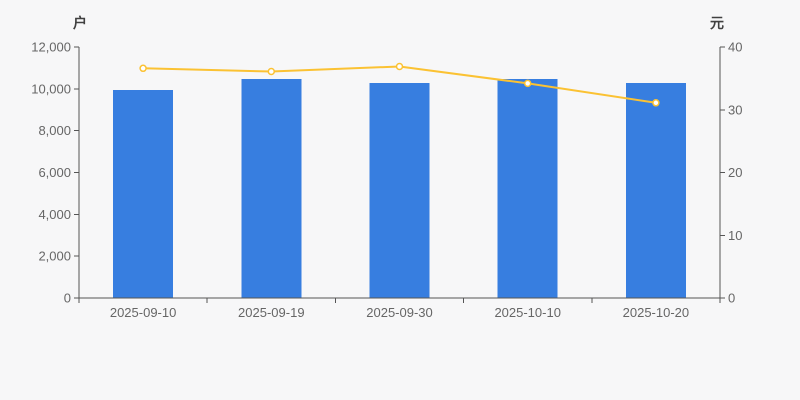 The height and width of the screenshot is (400, 800). I want to click on left-axis-tick-label: 10,000, so click(51, 88).